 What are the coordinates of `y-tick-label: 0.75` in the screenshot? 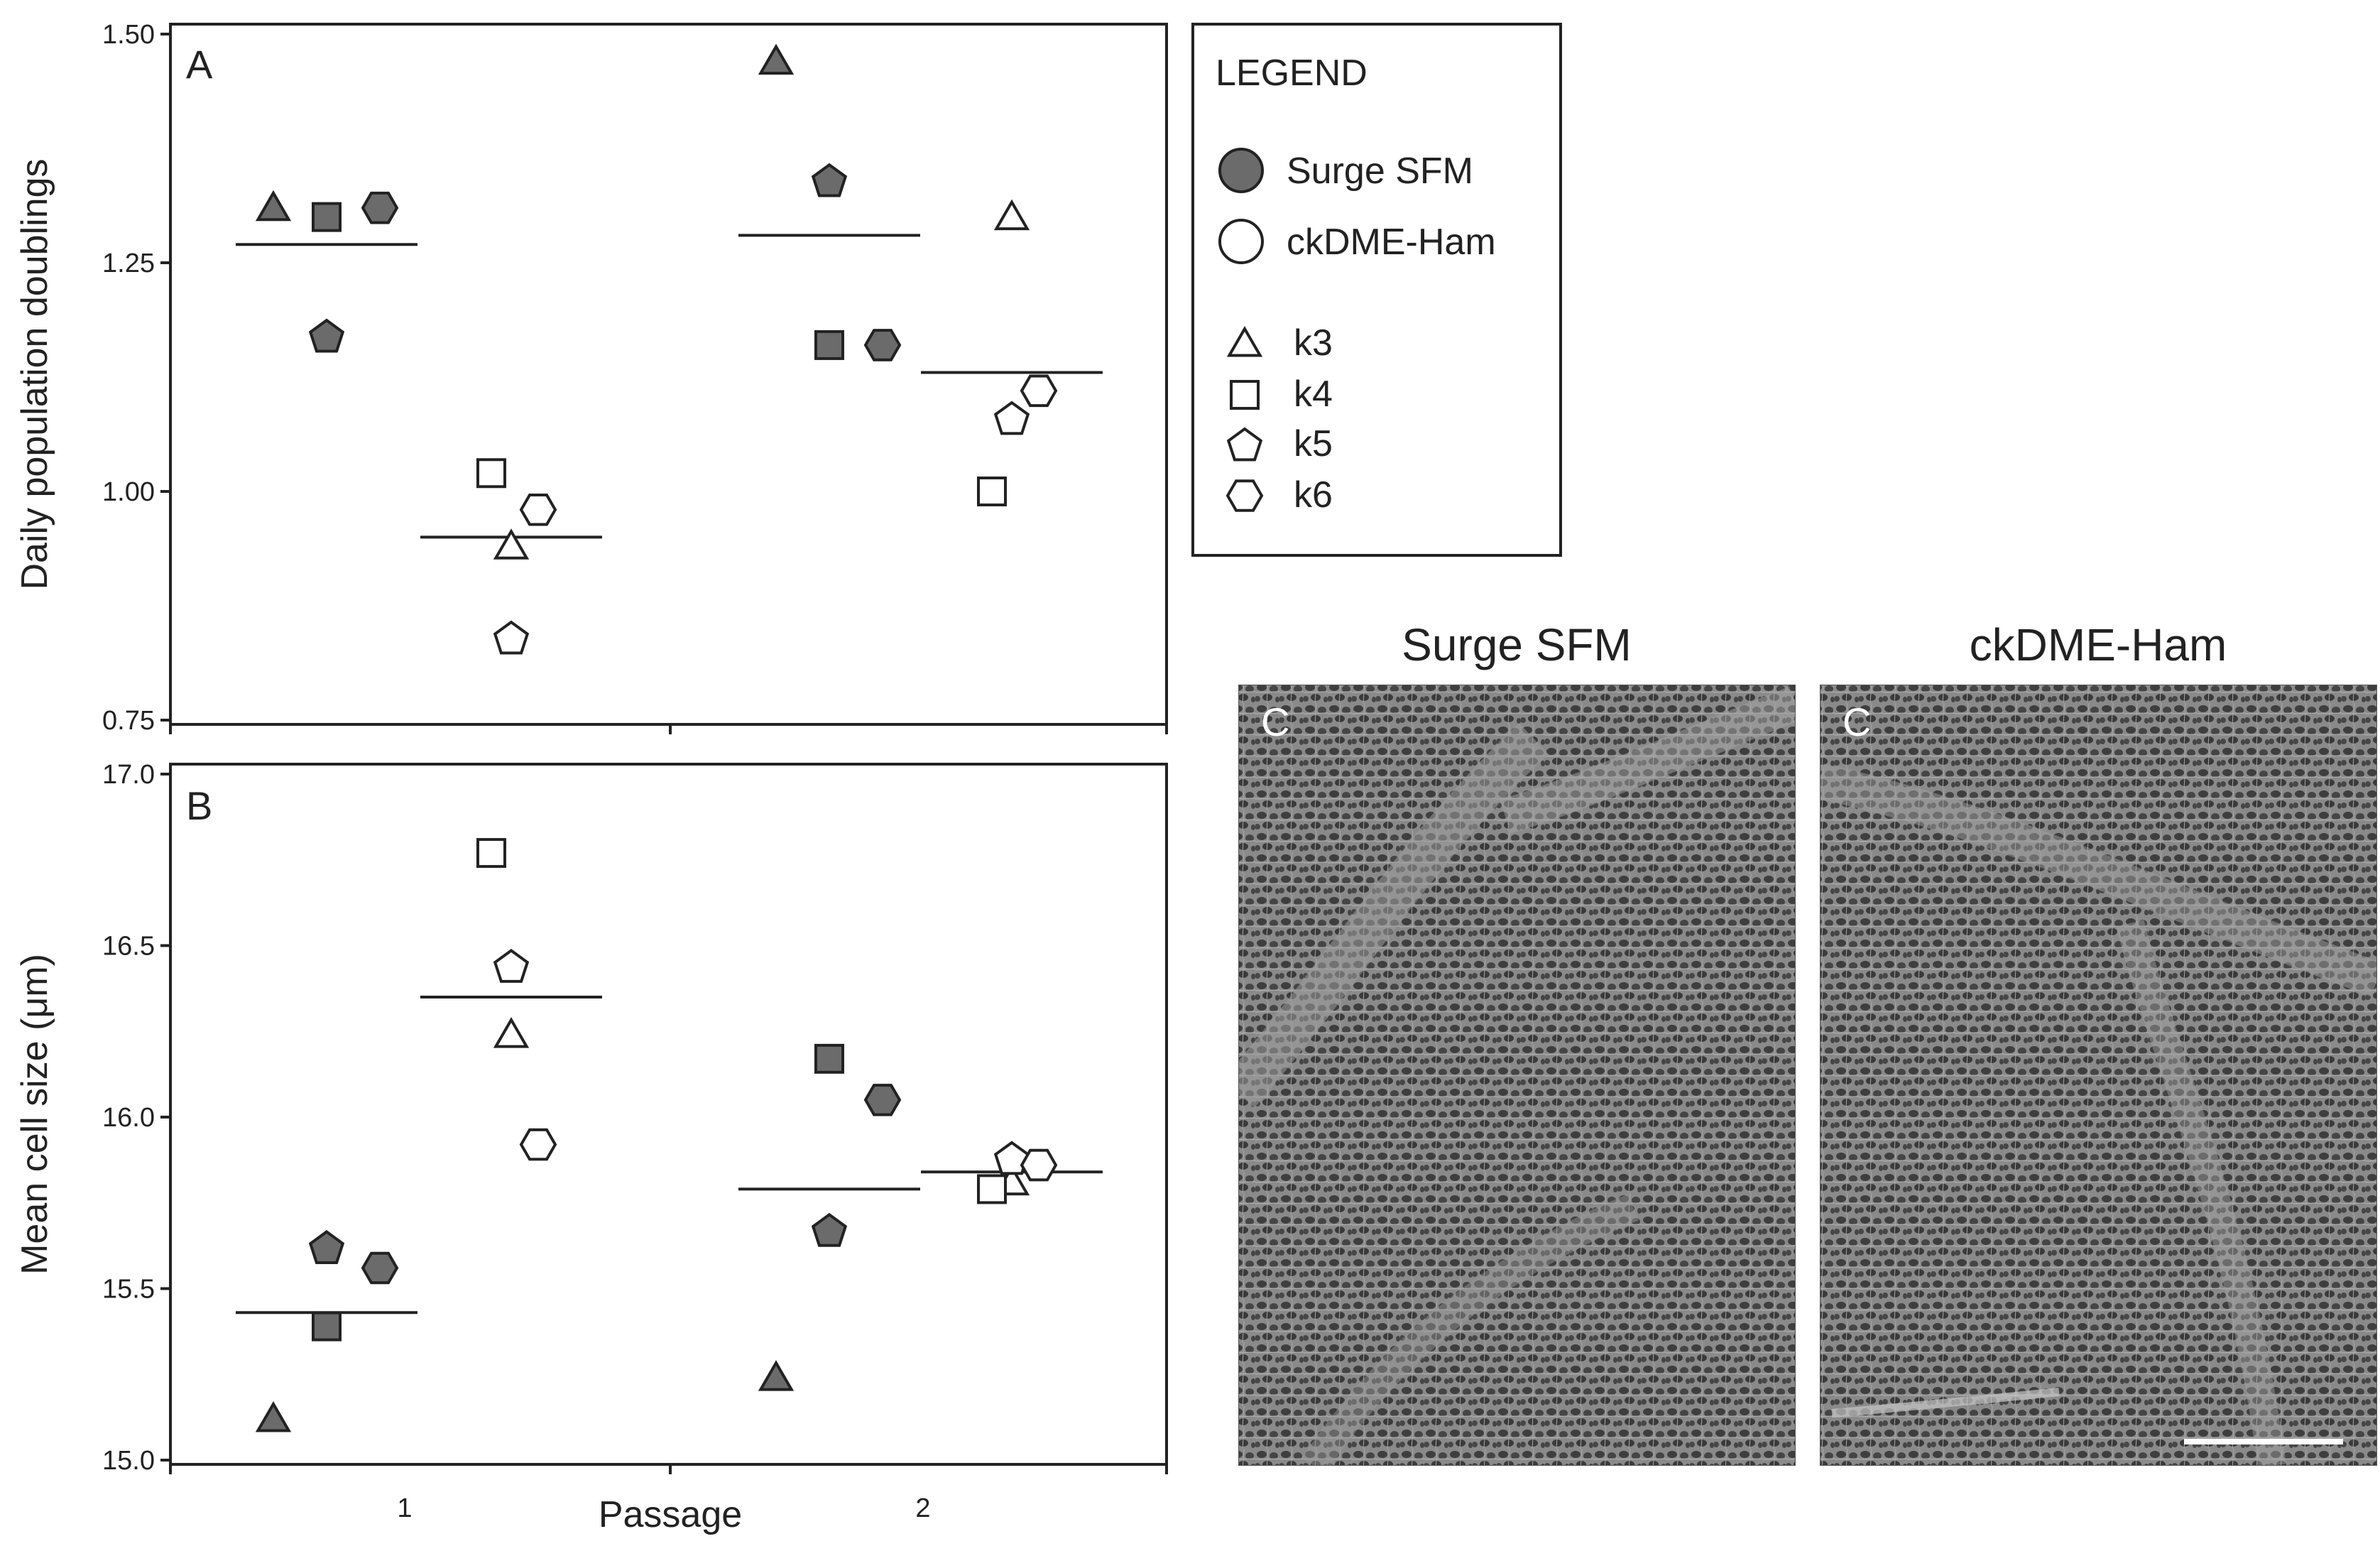 It's located at (129, 721).